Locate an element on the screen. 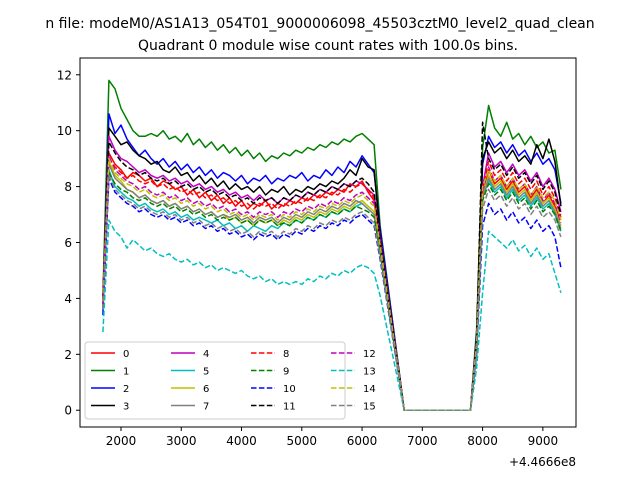  legend-label-8: 8 is located at coordinates (286, 354).